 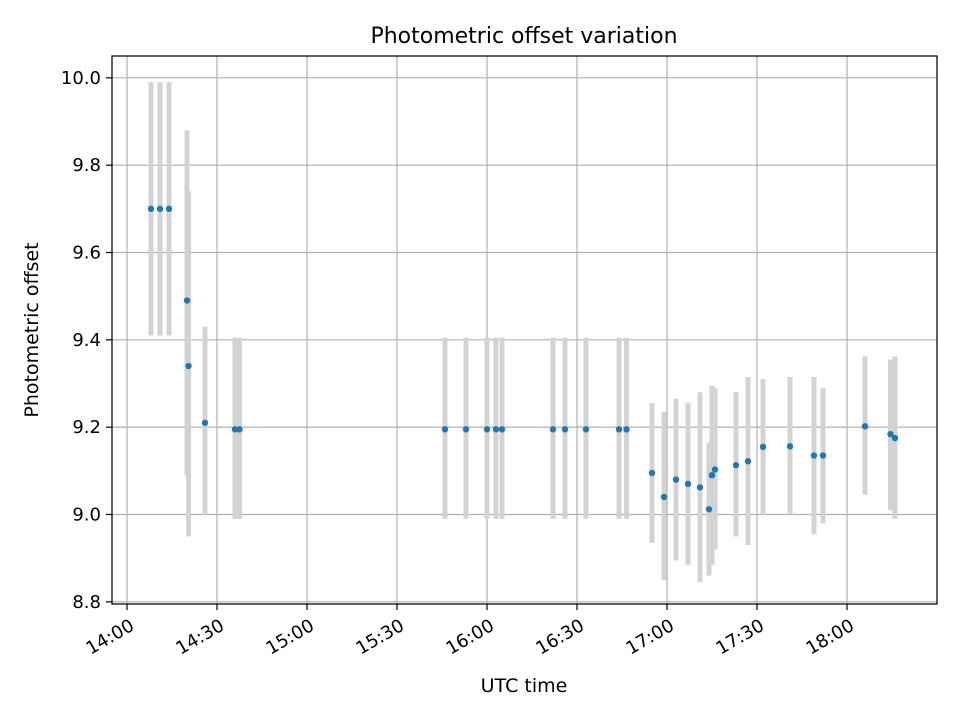 What do you see at coordinates (86, 165) in the screenshot?
I see `y-tick-label: 9.8` at bounding box center [86, 165].